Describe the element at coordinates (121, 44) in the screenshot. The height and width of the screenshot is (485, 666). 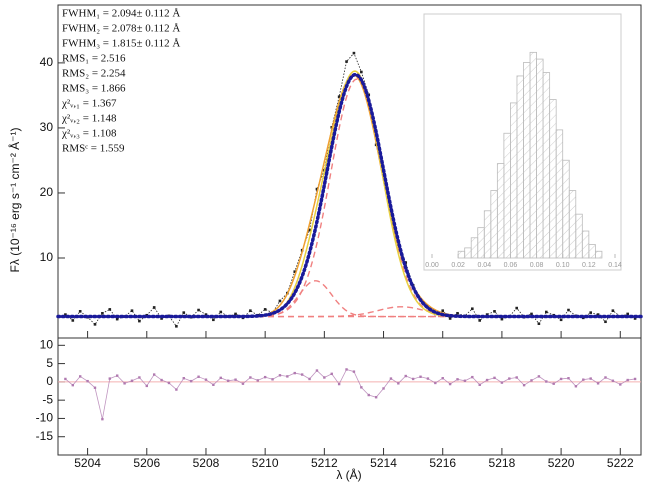
I see `annotation: FWHM₃ = 1.815± 0.112 Å` at that location.